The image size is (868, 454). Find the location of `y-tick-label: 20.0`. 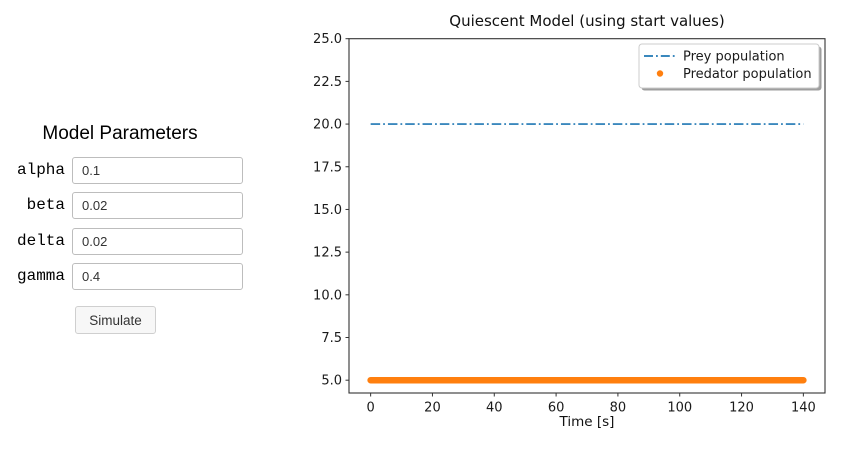

y-tick-label: 20.0 is located at coordinates (327, 125).